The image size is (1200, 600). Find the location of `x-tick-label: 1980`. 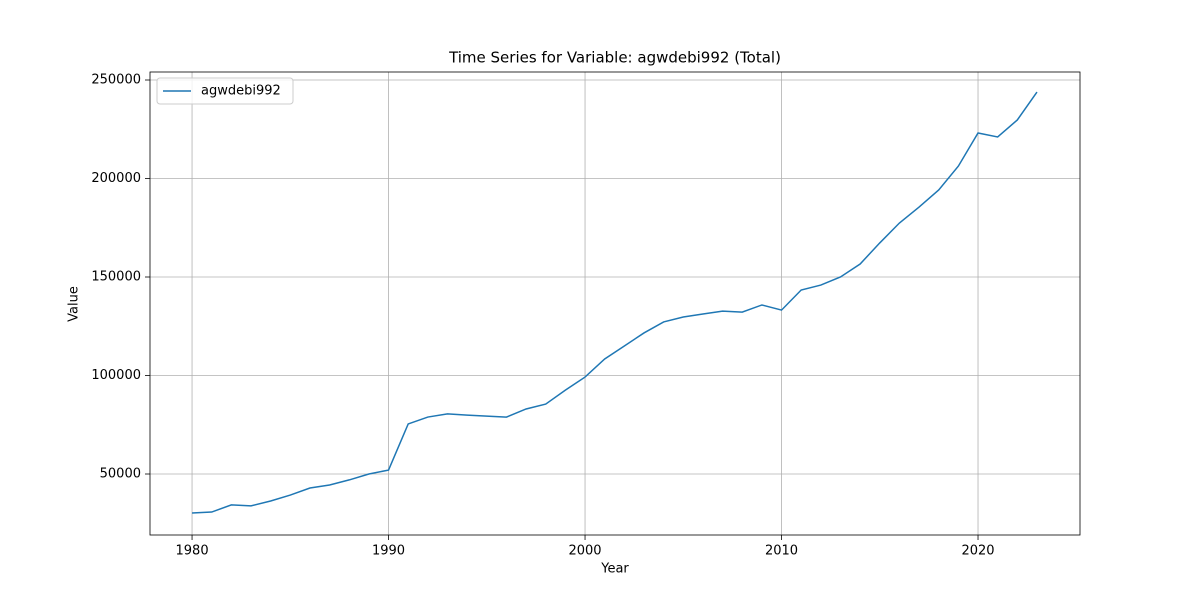

x-tick-label: 1980 is located at coordinates (192, 551).